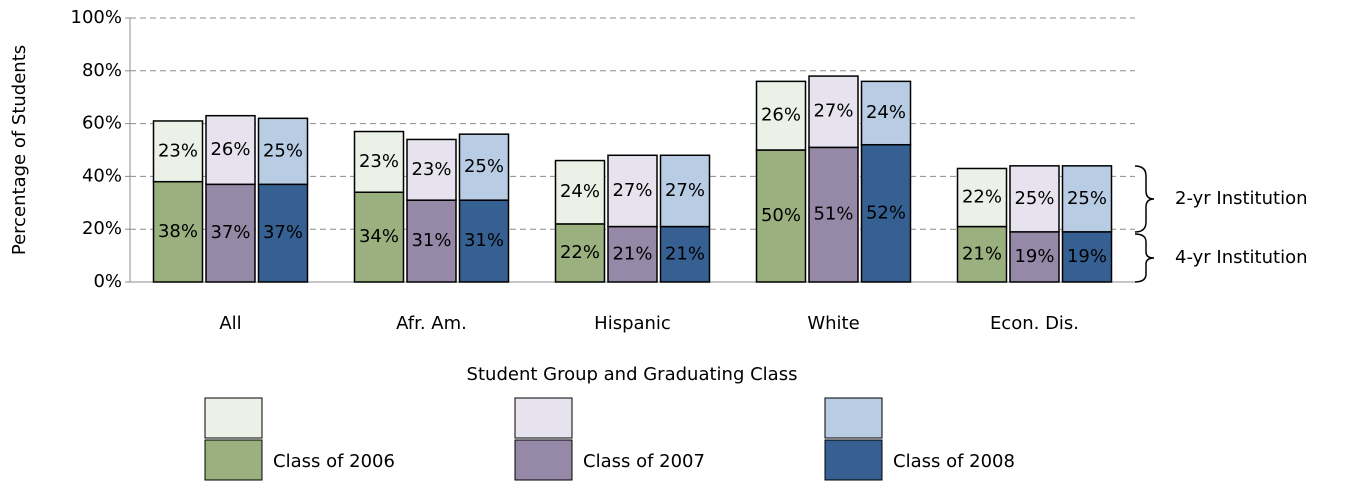  I want to click on data-label: 50%, so click(781, 215).